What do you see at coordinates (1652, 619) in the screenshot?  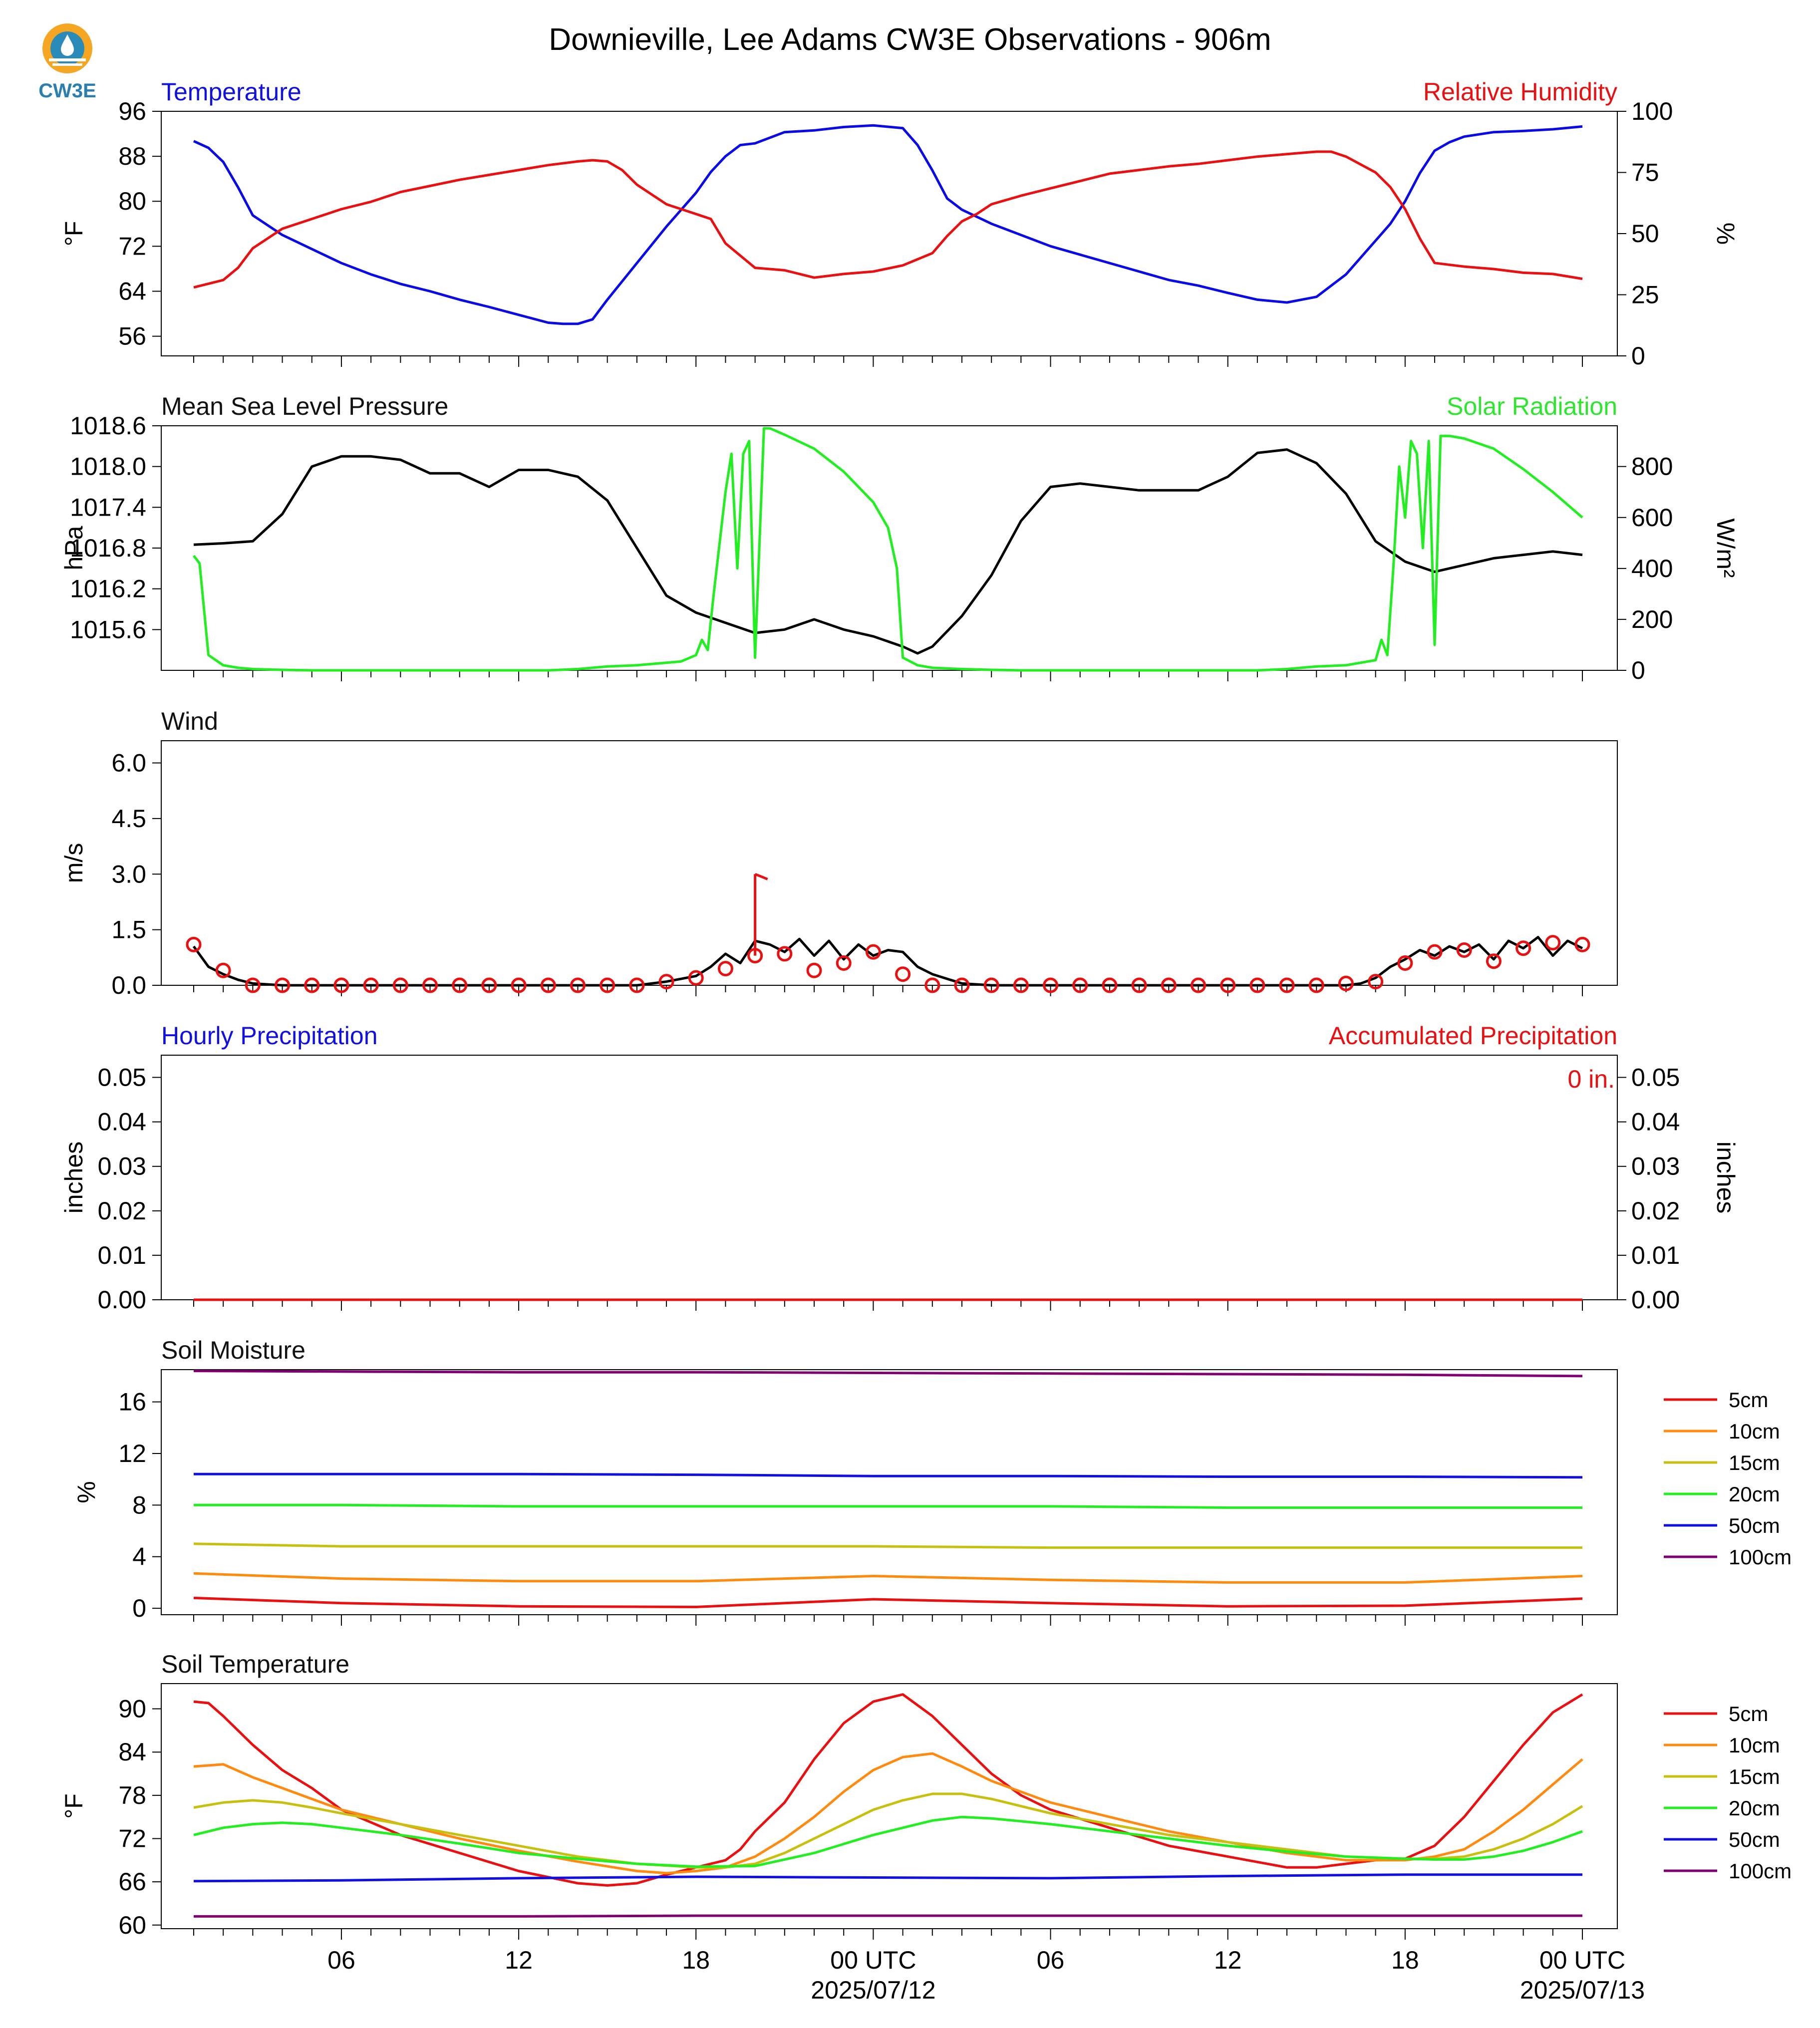 I see `ytick-label-right: 200` at bounding box center [1652, 619].